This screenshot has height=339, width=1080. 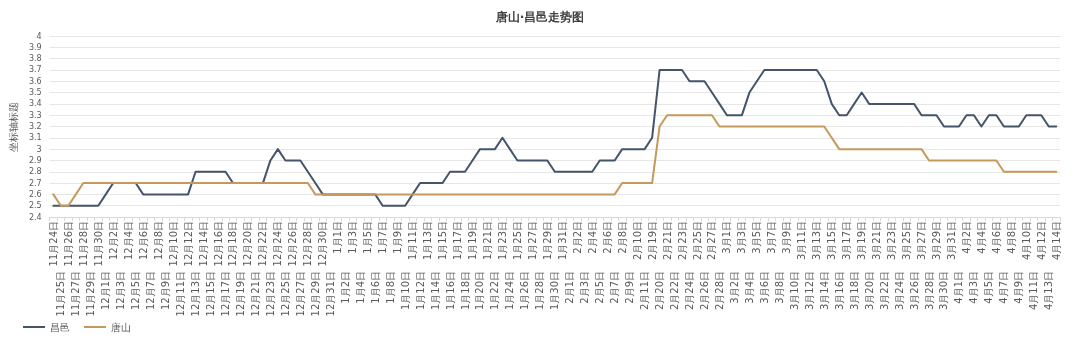 What do you see at coordinates (929, 291) in the screenshot?
I see `x-tick-label: 3月28日` at bounding box center [929, 291].